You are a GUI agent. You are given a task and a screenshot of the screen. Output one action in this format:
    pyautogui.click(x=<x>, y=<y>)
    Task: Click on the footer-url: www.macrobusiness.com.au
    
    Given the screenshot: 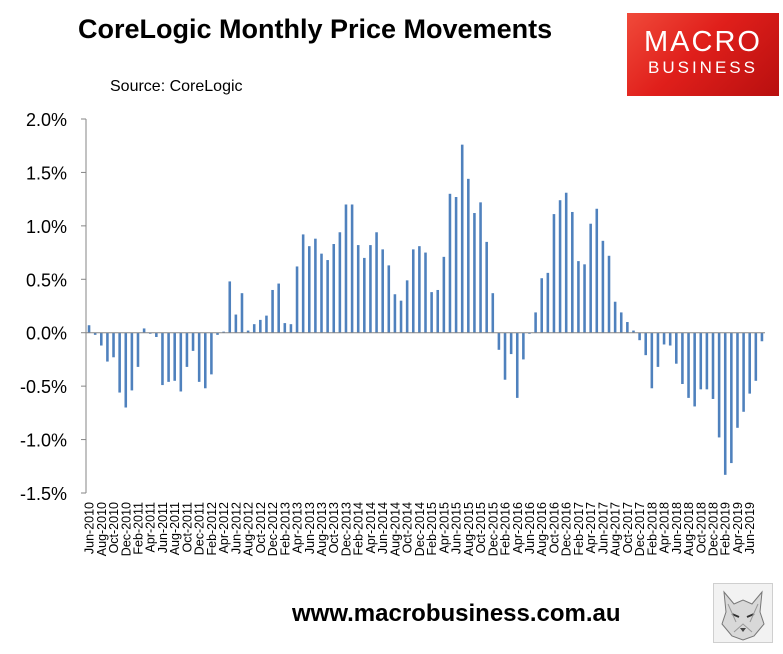 What is the action you would take?
    pyautogui.click(x=456, y=613)
    